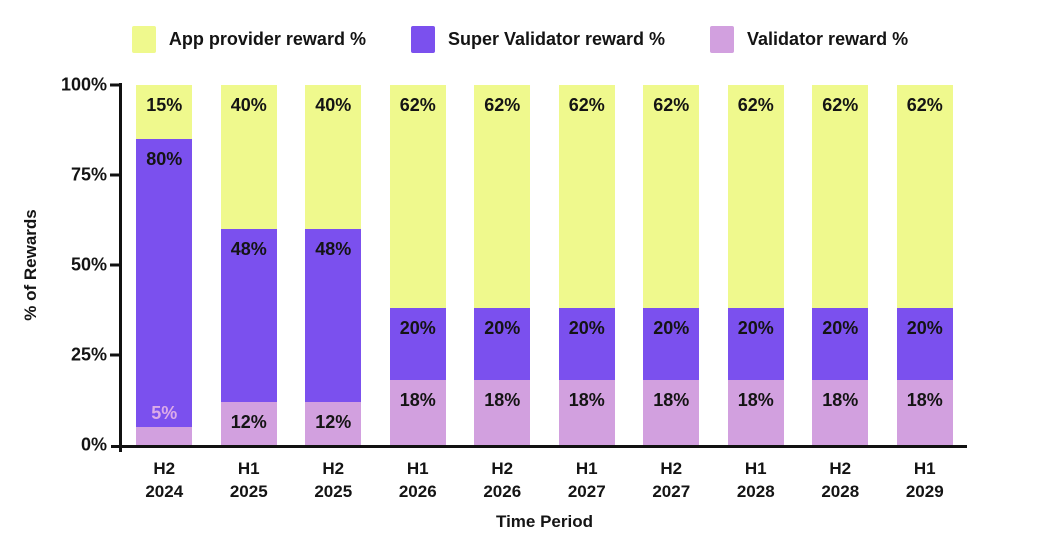  Describe the element at coordinates (88, 174) in the screenshot. I see `y-tick-label-75: 75%` at that location.